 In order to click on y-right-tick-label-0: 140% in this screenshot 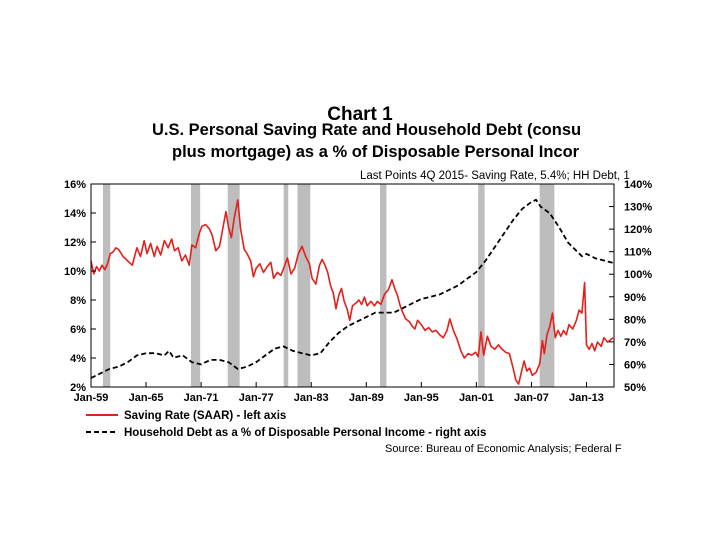, I will do `click(638, 185)`.